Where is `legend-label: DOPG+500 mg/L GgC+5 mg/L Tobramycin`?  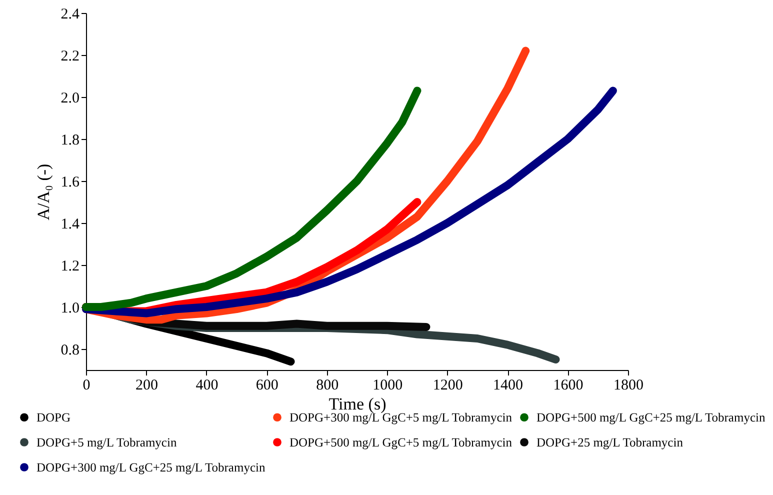
legend-label: DOPG+500 mg/L GgC+5 mg/L Tobramycin is located at coordinates (401, 442).